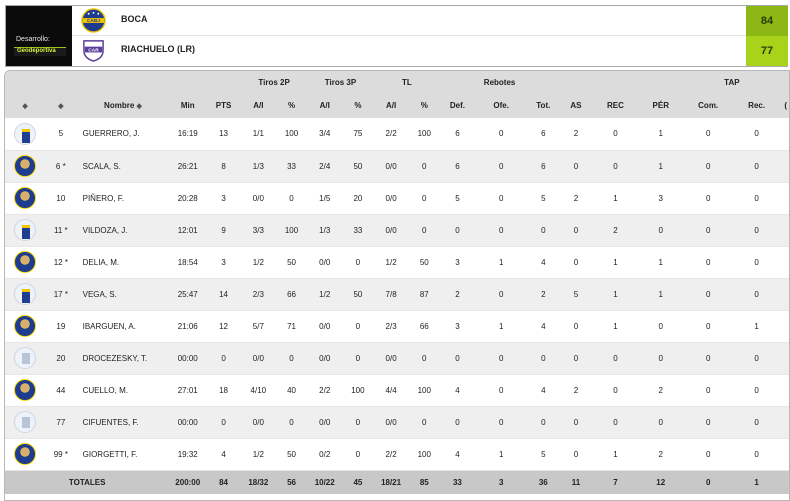 This screenshot has width=790, height=501. I want to click on player-name: SCALA, S., so click(123, 166).